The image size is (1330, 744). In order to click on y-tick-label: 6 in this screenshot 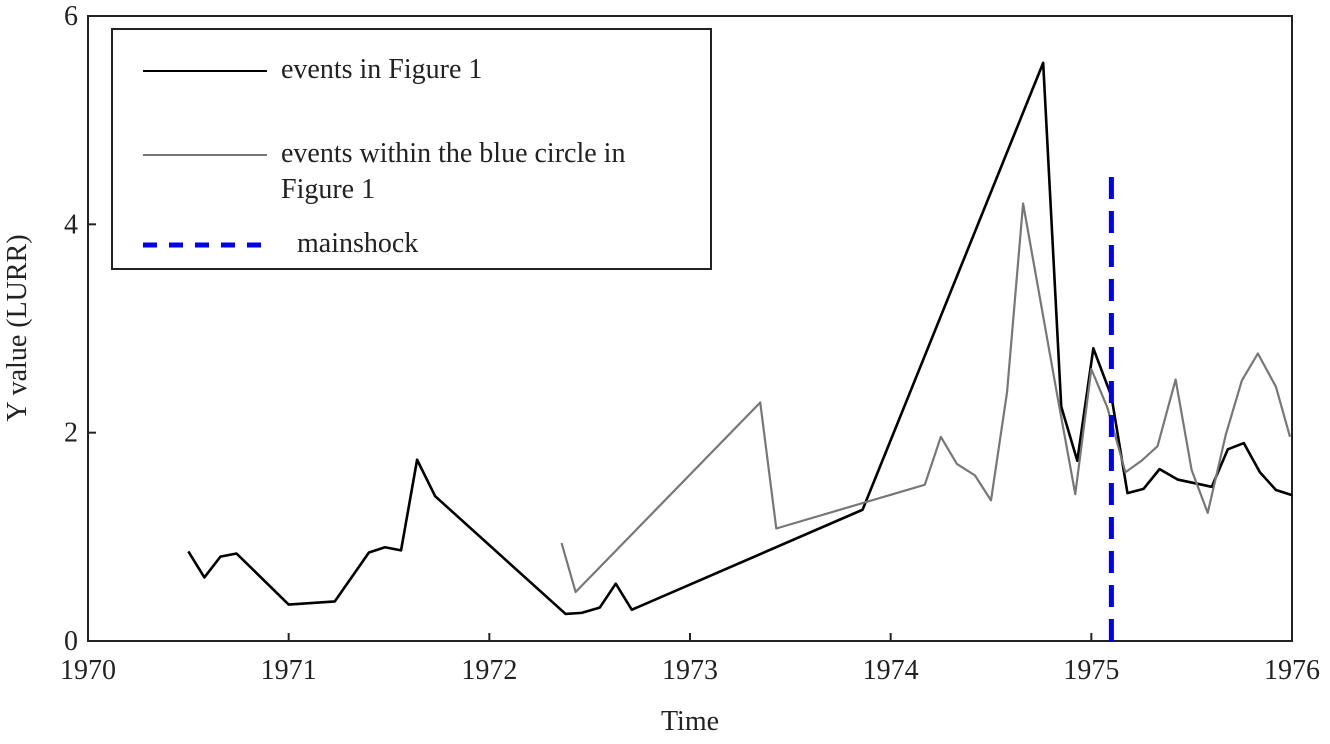, I will do `click(71, 16)`.